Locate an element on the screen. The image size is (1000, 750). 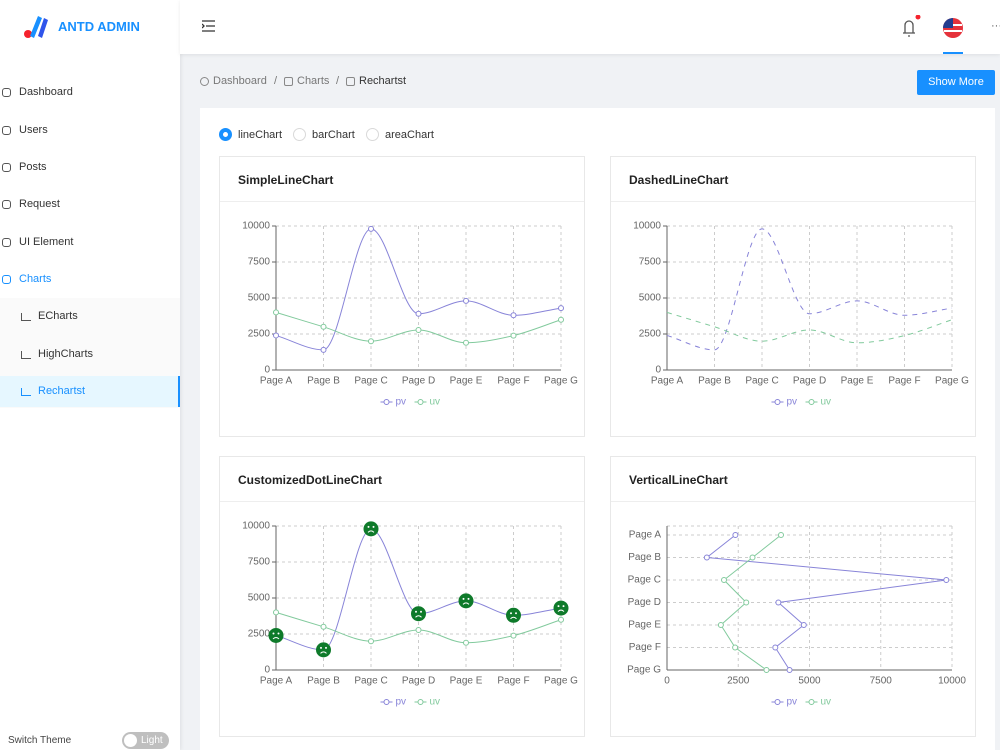
submenu-item: Rechartst is located at coordinates (90, 392).